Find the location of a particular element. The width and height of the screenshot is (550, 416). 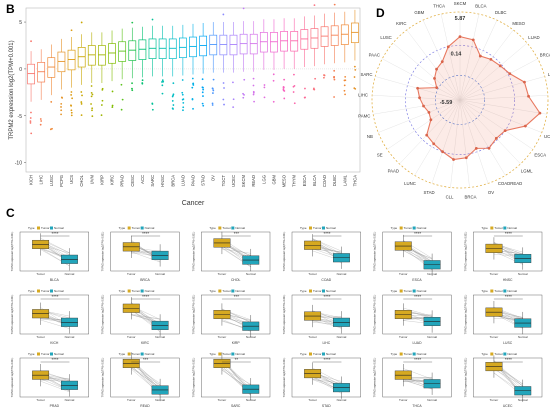

x-tick-label: DLBC is located at coordinates (334, 180).